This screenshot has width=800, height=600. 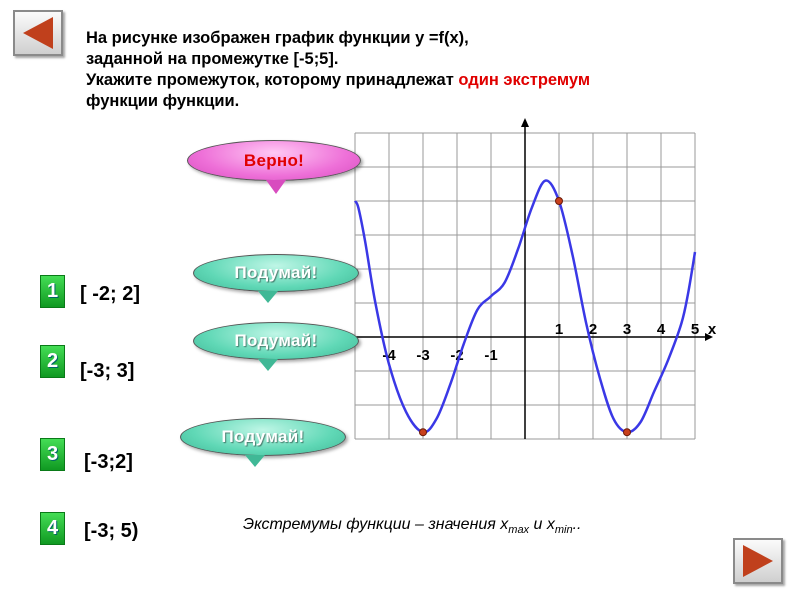 What do you see at coordinates (52, 291) in the screenshot?
I see `answer-1-button: 1` at bounding box center [52, 291].